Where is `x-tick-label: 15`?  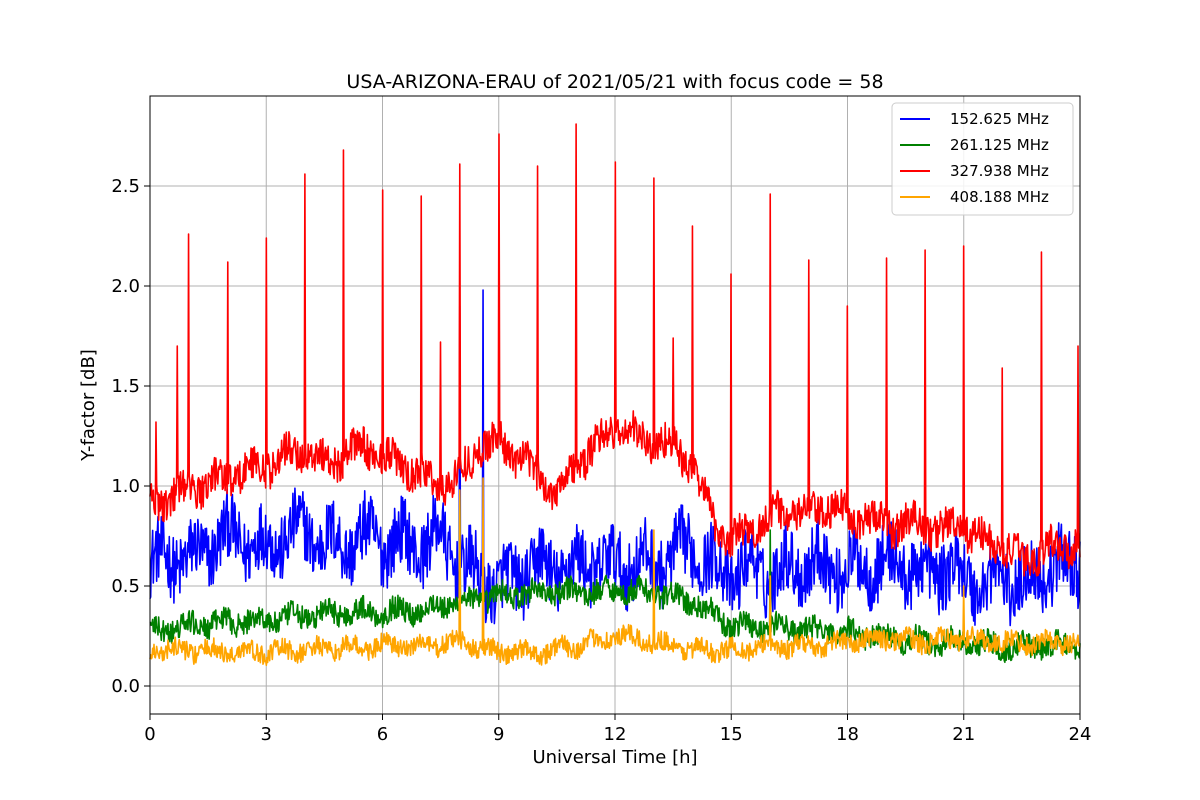 x-tick-label: 15 is located at coordinates (731, 734).